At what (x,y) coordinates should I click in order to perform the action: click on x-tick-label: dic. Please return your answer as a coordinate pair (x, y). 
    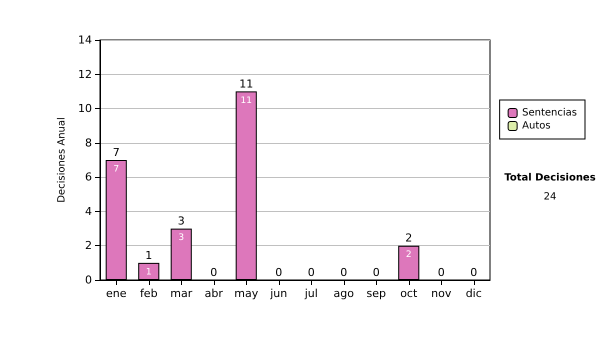
    Looking at the image, I should click on (474, 293).